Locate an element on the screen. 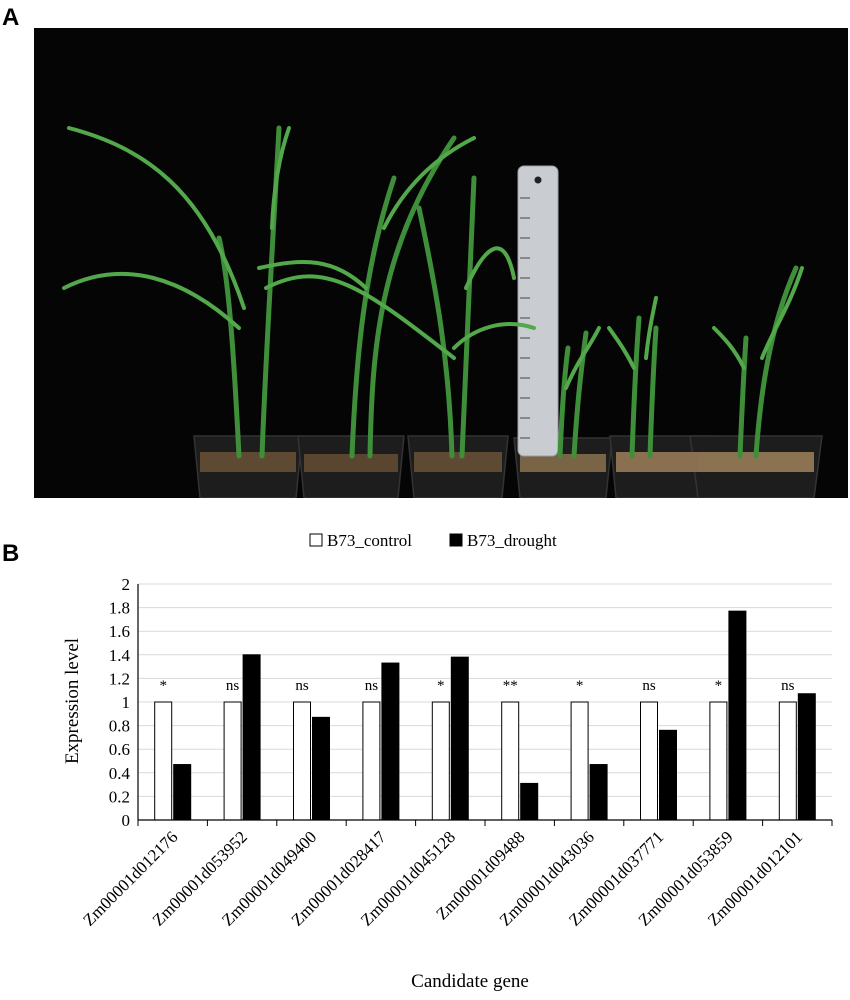 This screenshot has width=850, height=1000. bar-B73_drought-Zm00001d09488 is located at coordinates (529, 801).